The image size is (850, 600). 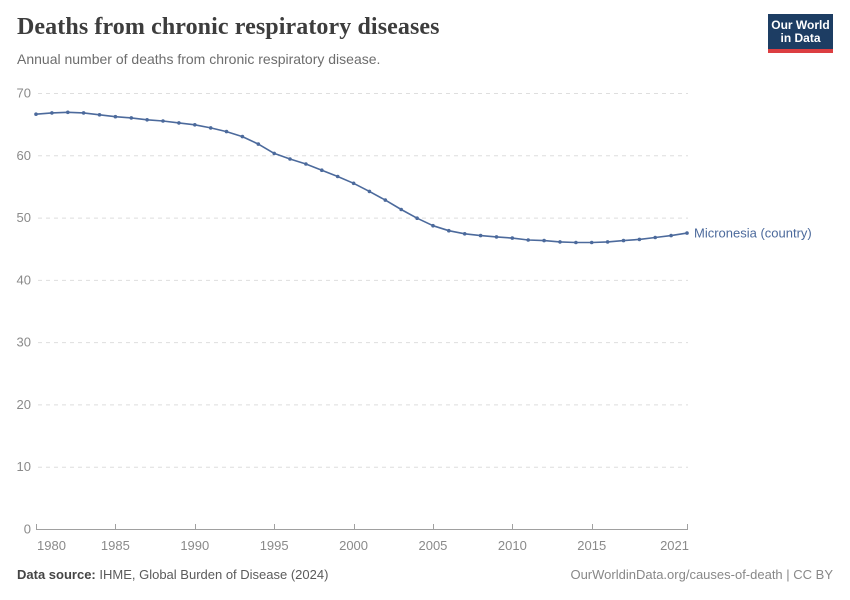 I want to click on data-source-text: IHME, Global Burden of Disease (2024), so click(x=214, y=574).